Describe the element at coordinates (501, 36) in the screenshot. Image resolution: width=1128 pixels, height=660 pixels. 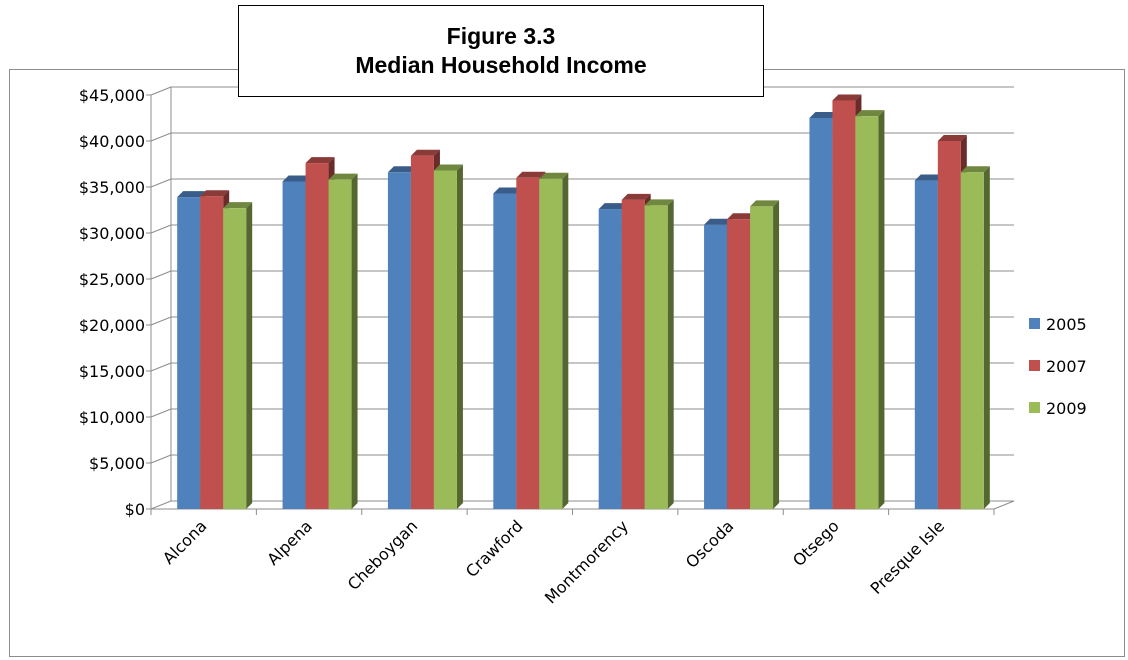
I see `chart-title: Figure 3.3` at that location.